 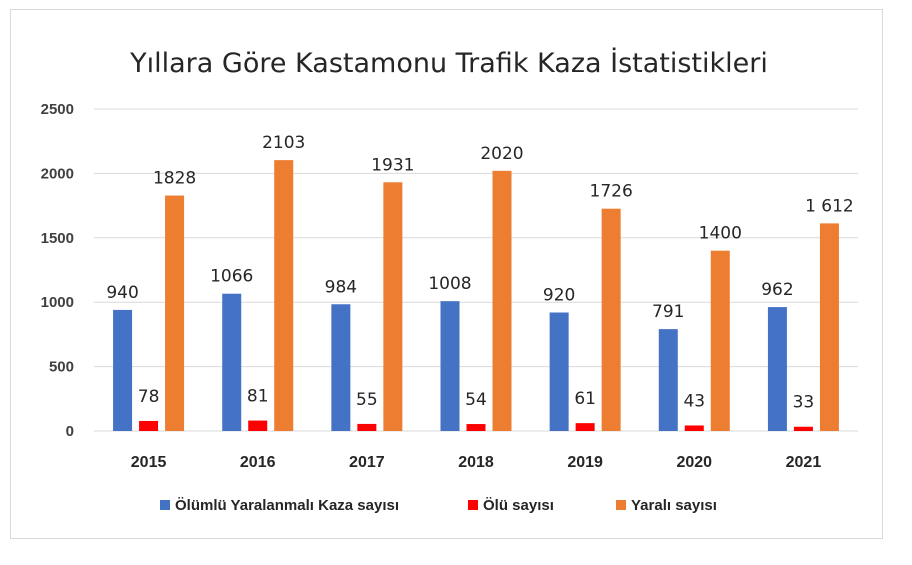 I want to click on data-label: 1726, so click(x=611, y=192).